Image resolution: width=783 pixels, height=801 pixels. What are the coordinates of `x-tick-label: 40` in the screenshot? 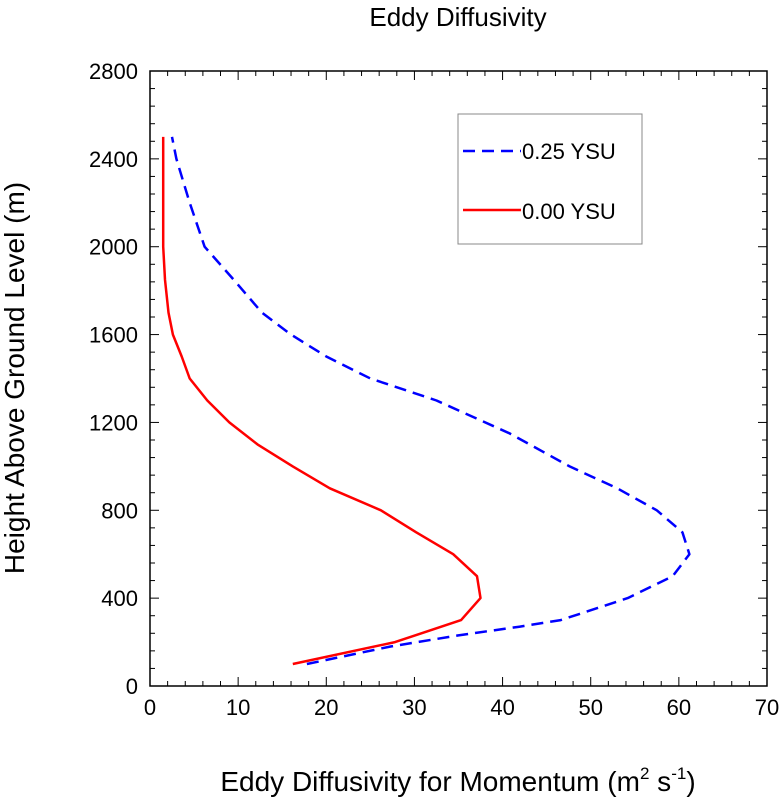 It's located at (502, 707).